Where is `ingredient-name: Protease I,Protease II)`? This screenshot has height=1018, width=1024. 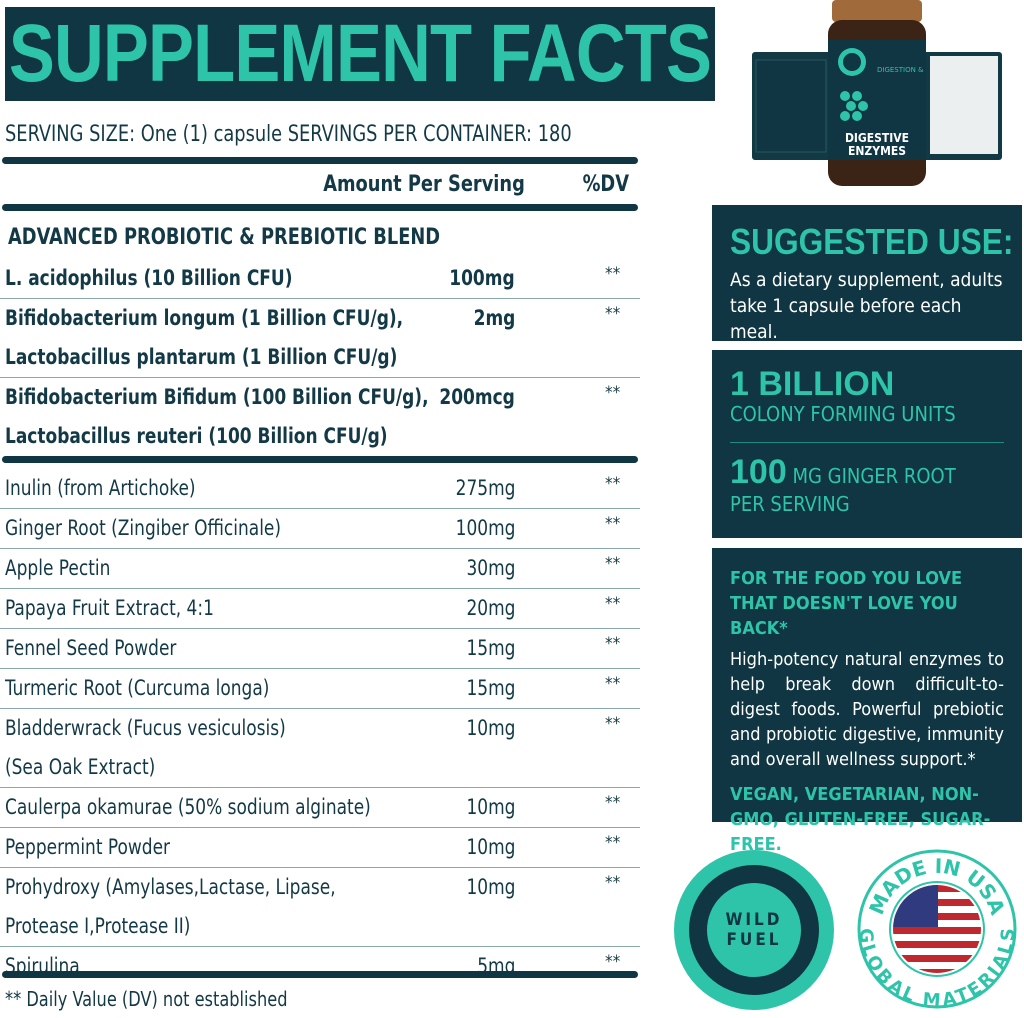 ingredient-name: Protease I,Protease II) is located at coordinates (98, 926).